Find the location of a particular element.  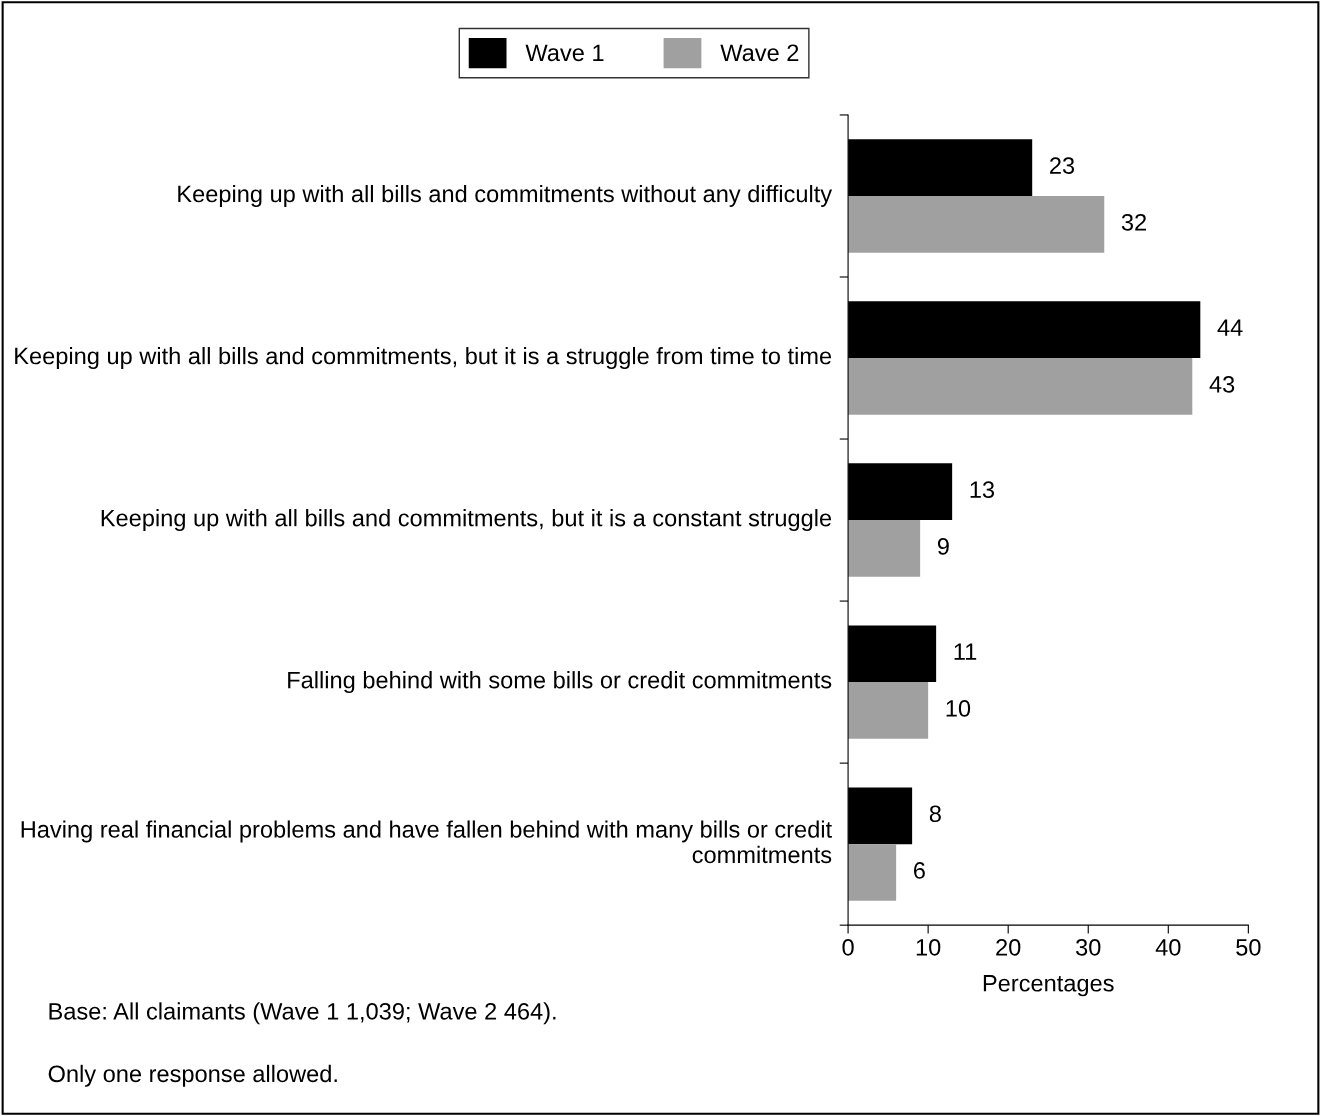

x-tick-label: 40 is located at coordinates (1168, 947).